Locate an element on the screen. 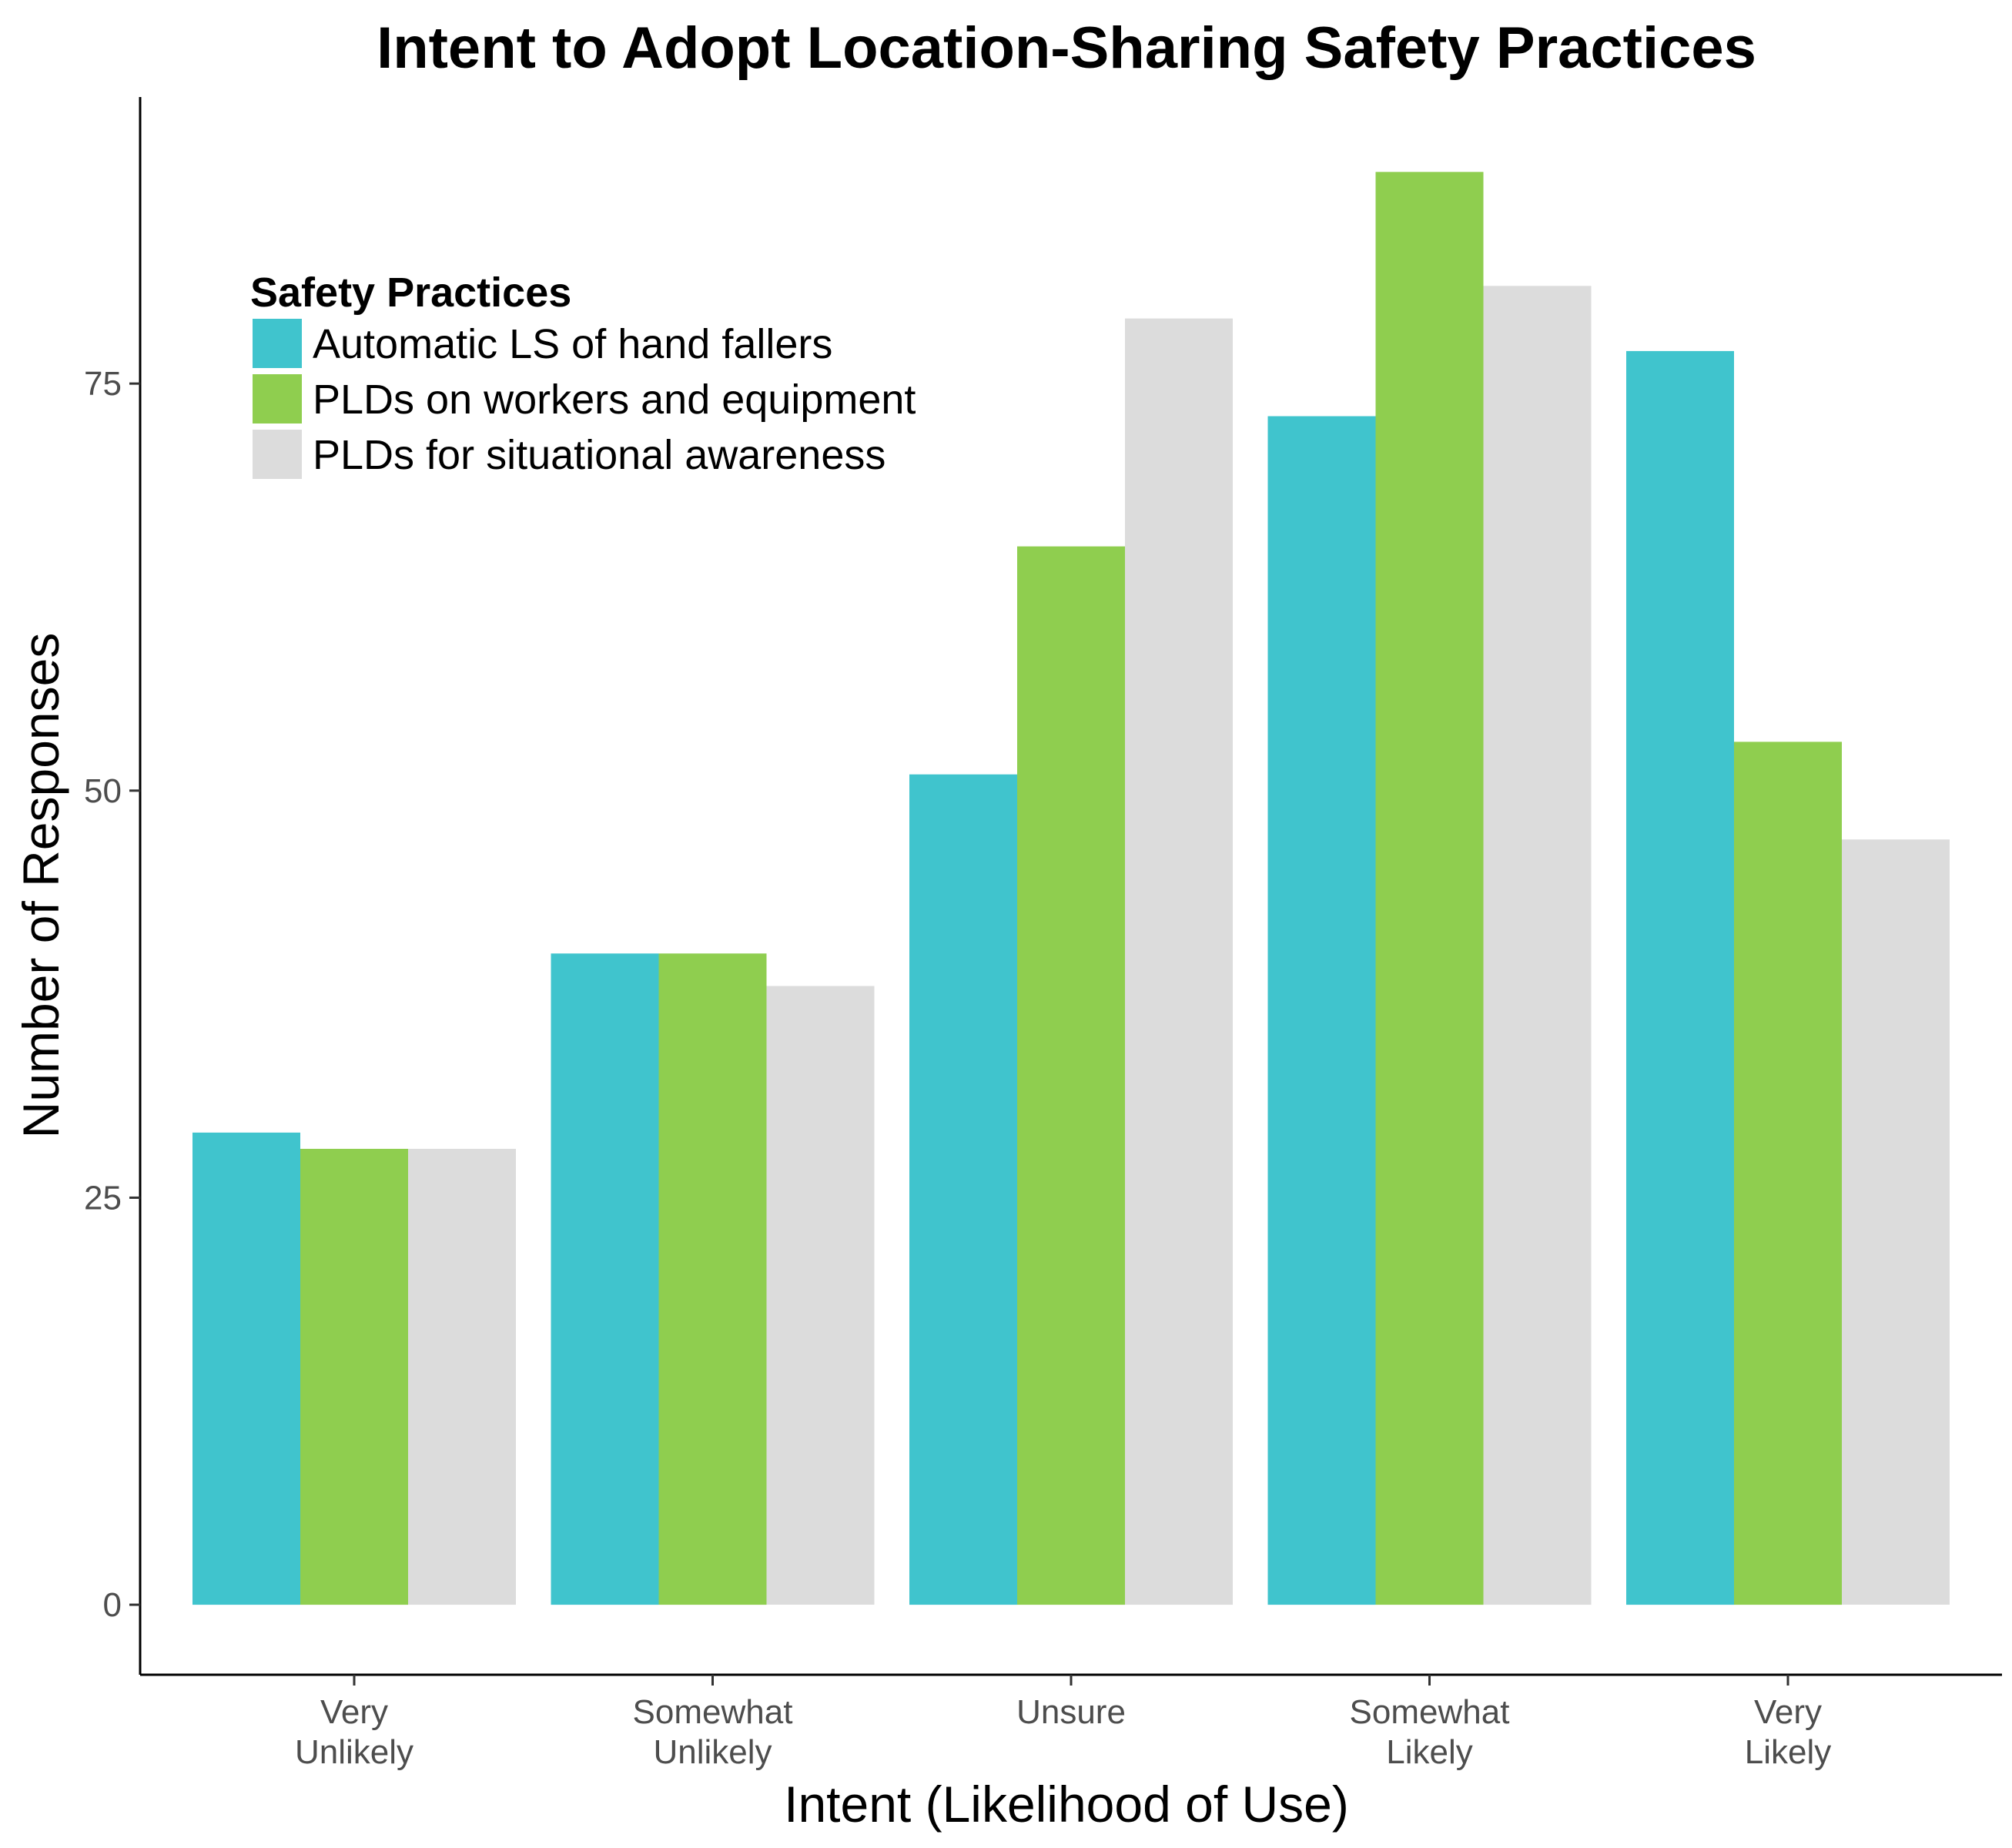  legend-label: PLDs for situational awareness is located at coordinates (599, 455).